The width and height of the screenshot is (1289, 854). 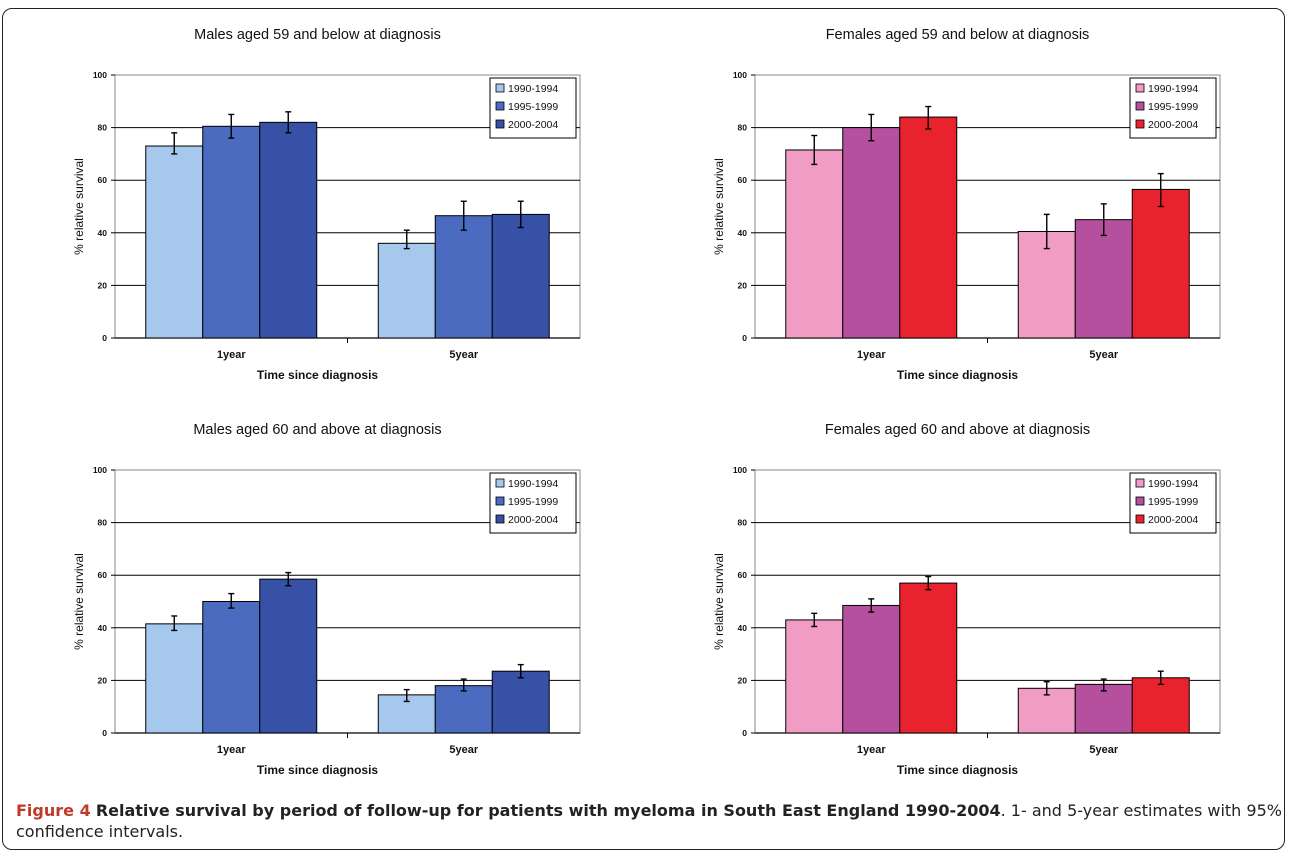 What do you see at coordinates (958, 35) in the screenshot?
I see `chart-title: Females aged 59 and below at diagnosis` at bounding box center [958, 35].